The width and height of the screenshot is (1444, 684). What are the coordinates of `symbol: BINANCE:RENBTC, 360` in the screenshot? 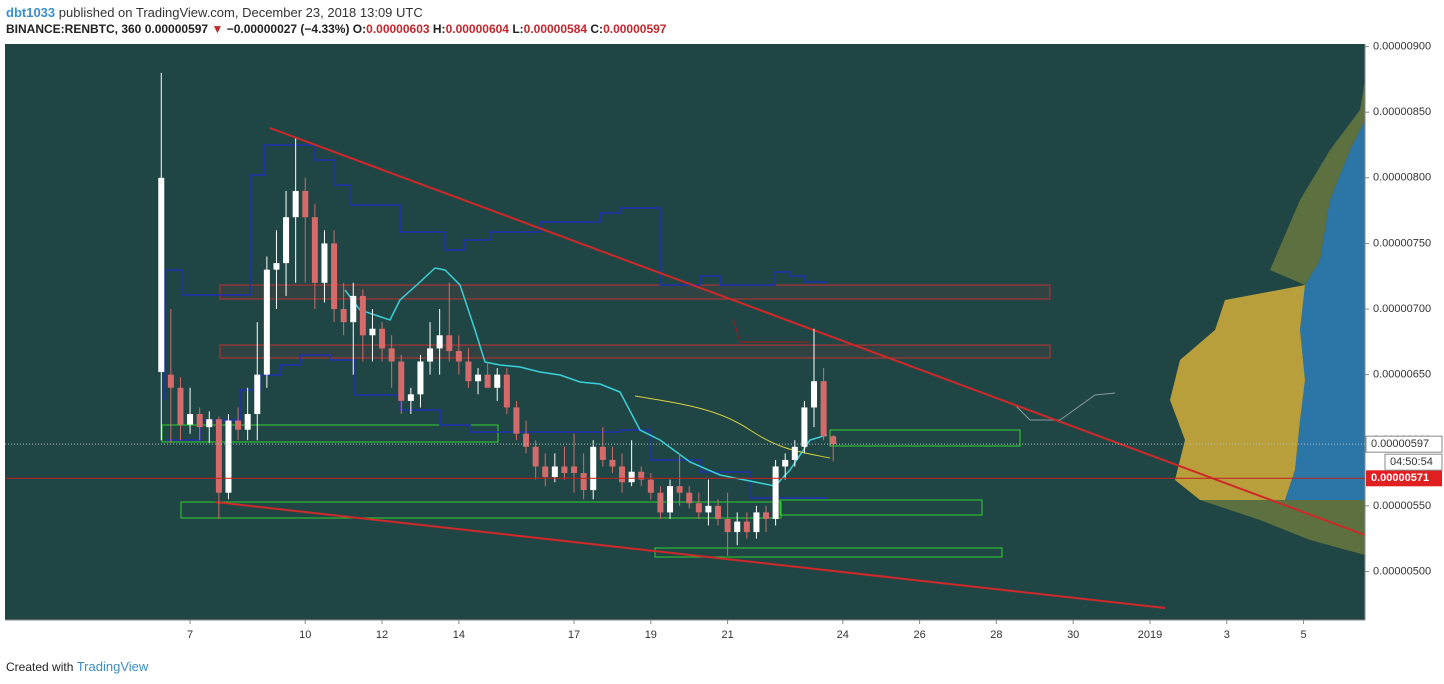 It's located at (74, 29).